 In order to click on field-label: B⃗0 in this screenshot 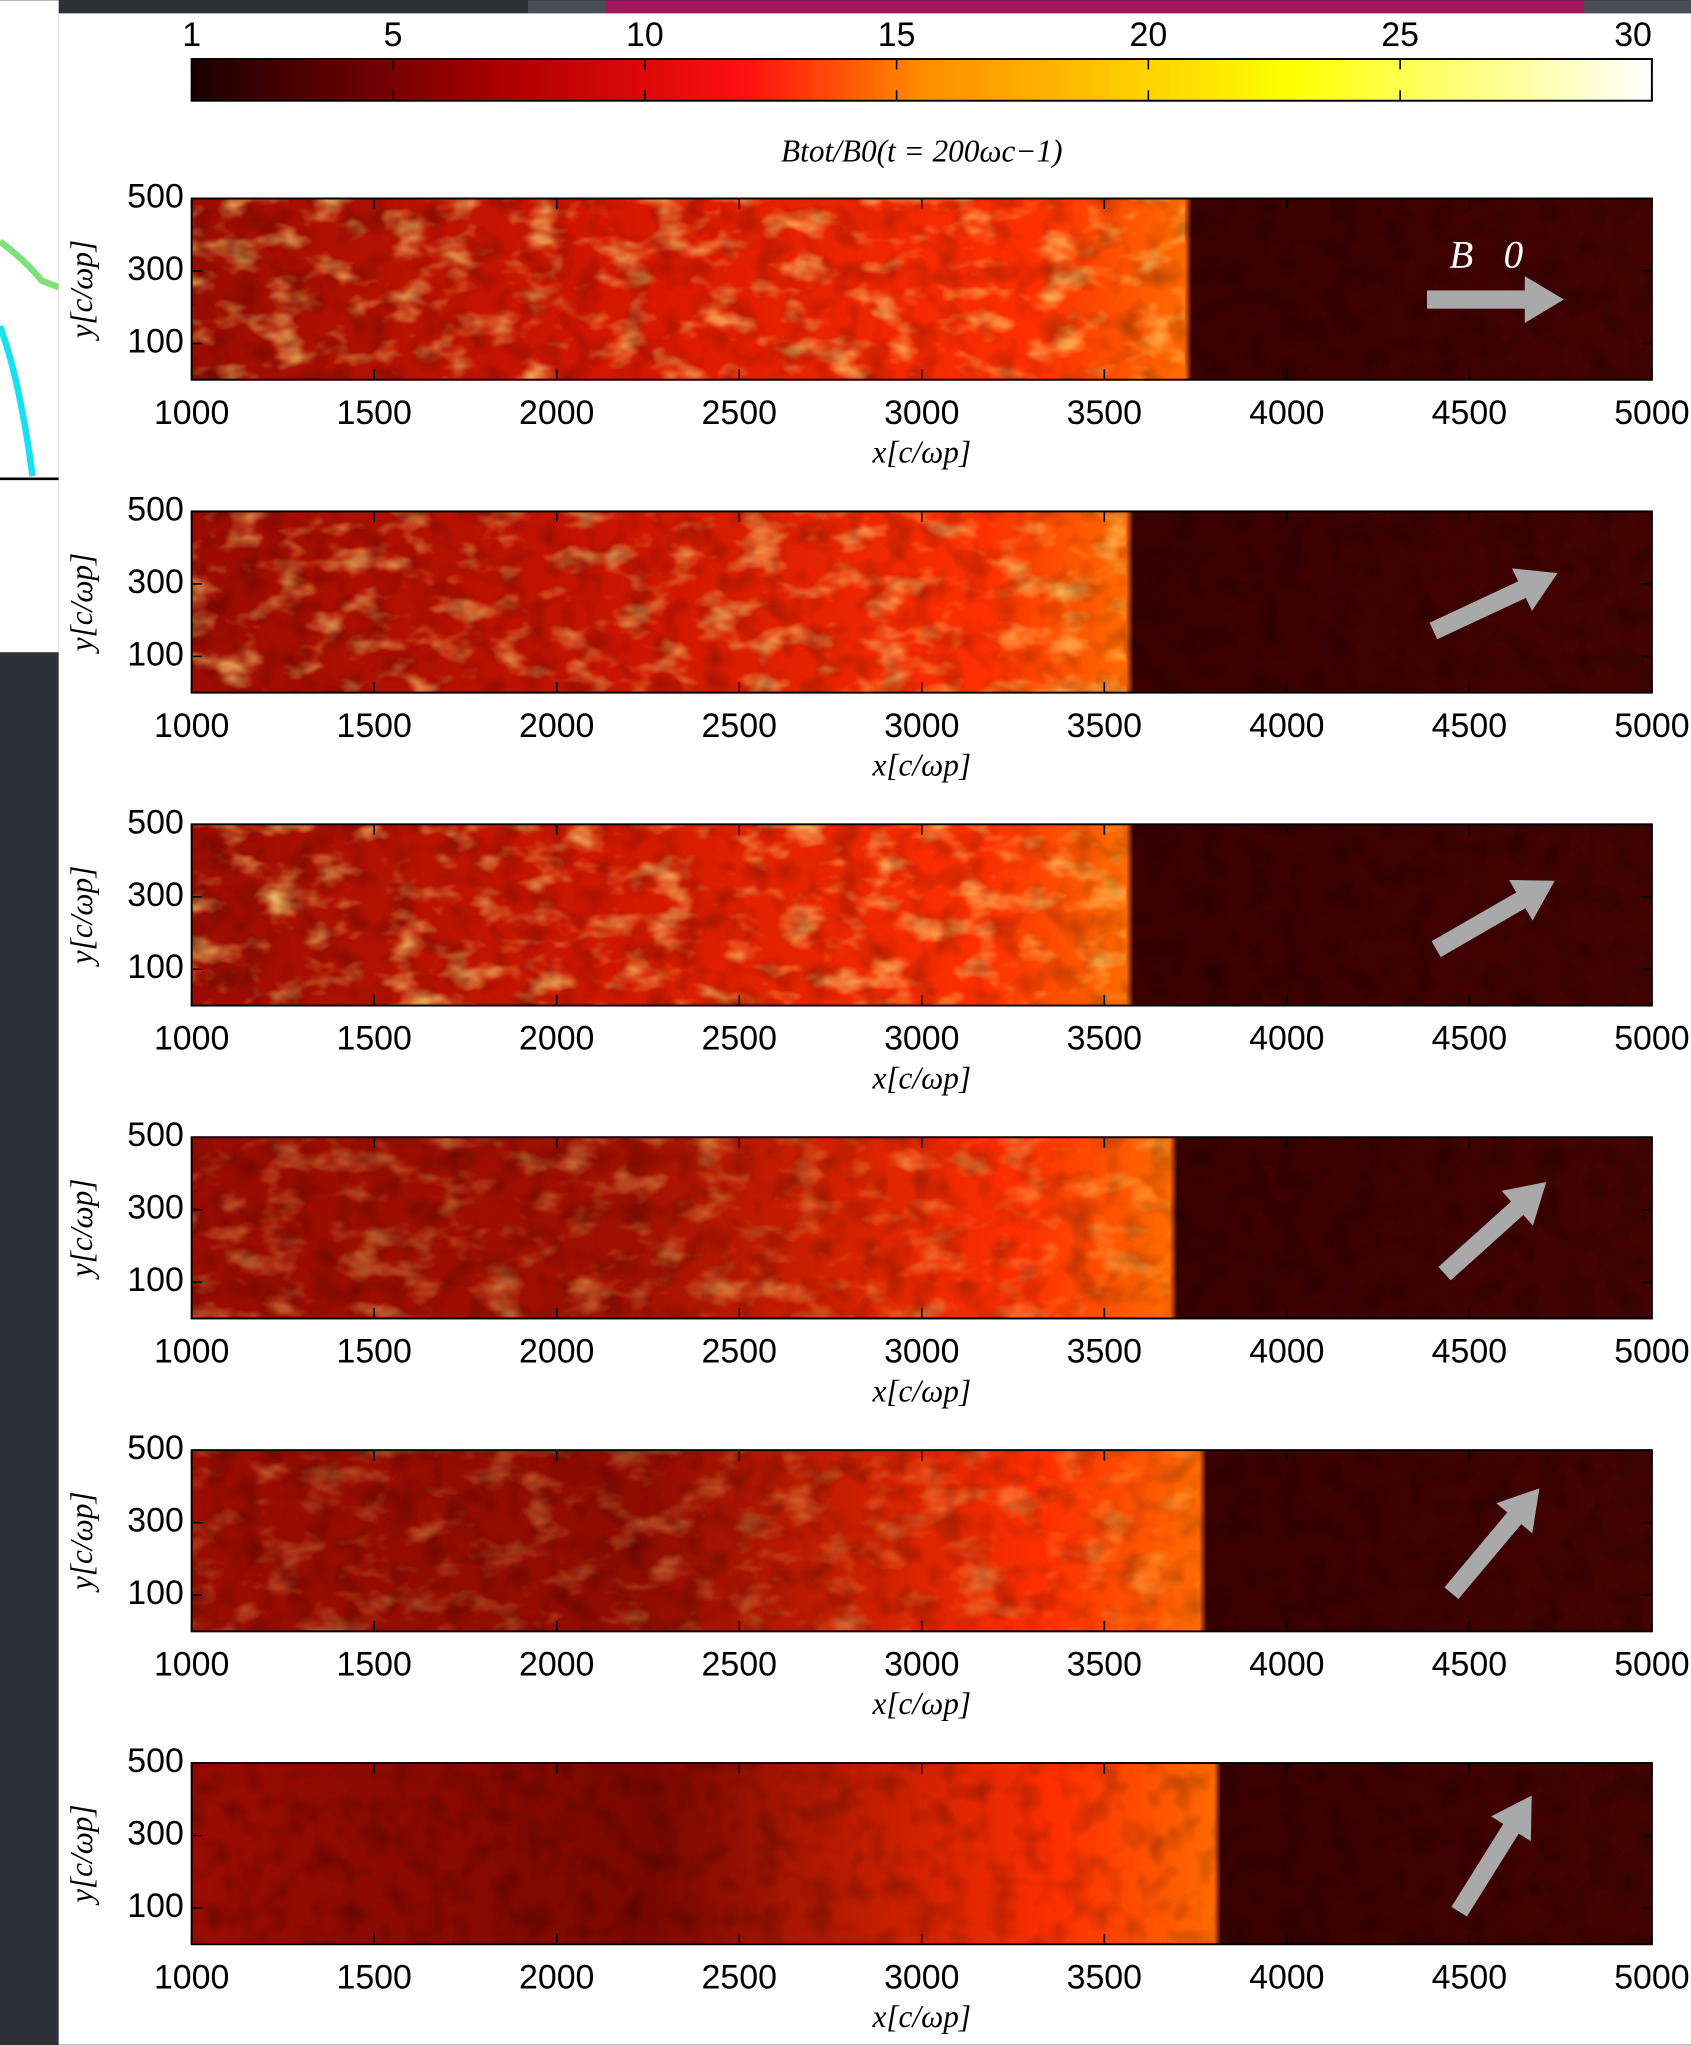, I will do `click(1486, 254)`.